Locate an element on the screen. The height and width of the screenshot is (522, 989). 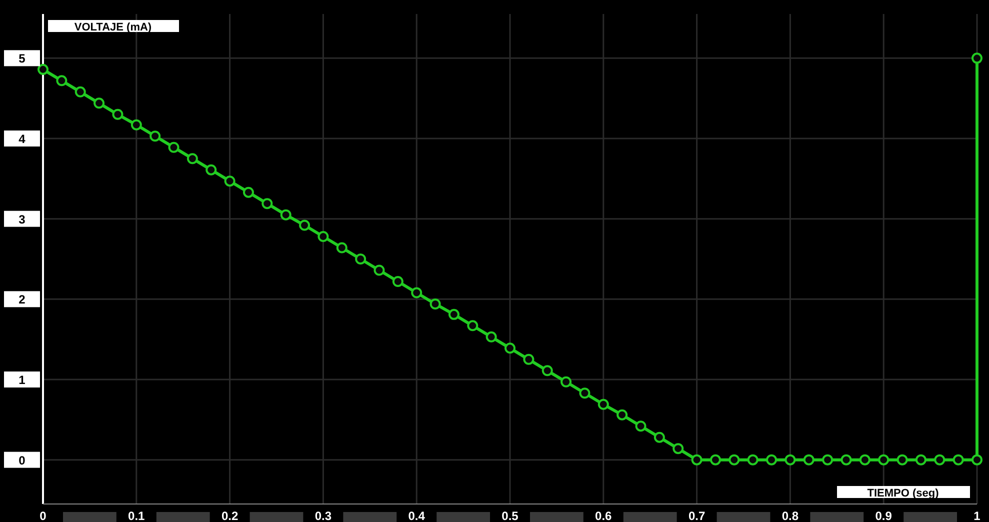
x-tick-label: 0 is located at coordinates (43, 515).